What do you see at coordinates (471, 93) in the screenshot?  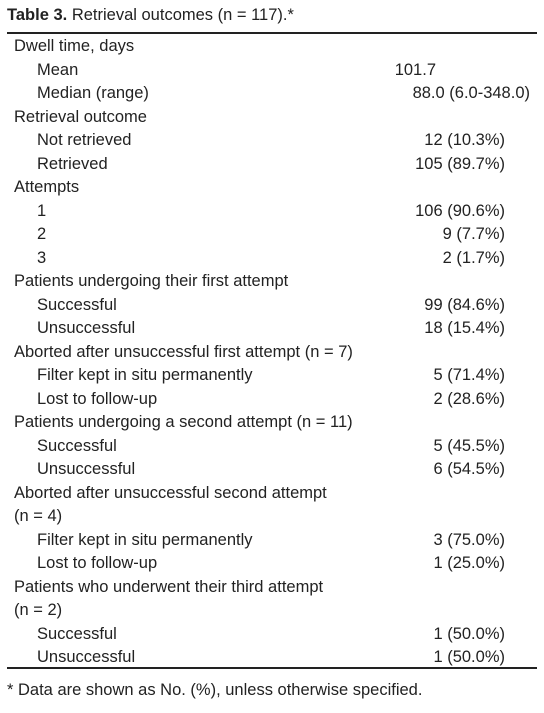 I see `row-value: 88.0 (6.0-348.0)` at bounding box center [471, 93].